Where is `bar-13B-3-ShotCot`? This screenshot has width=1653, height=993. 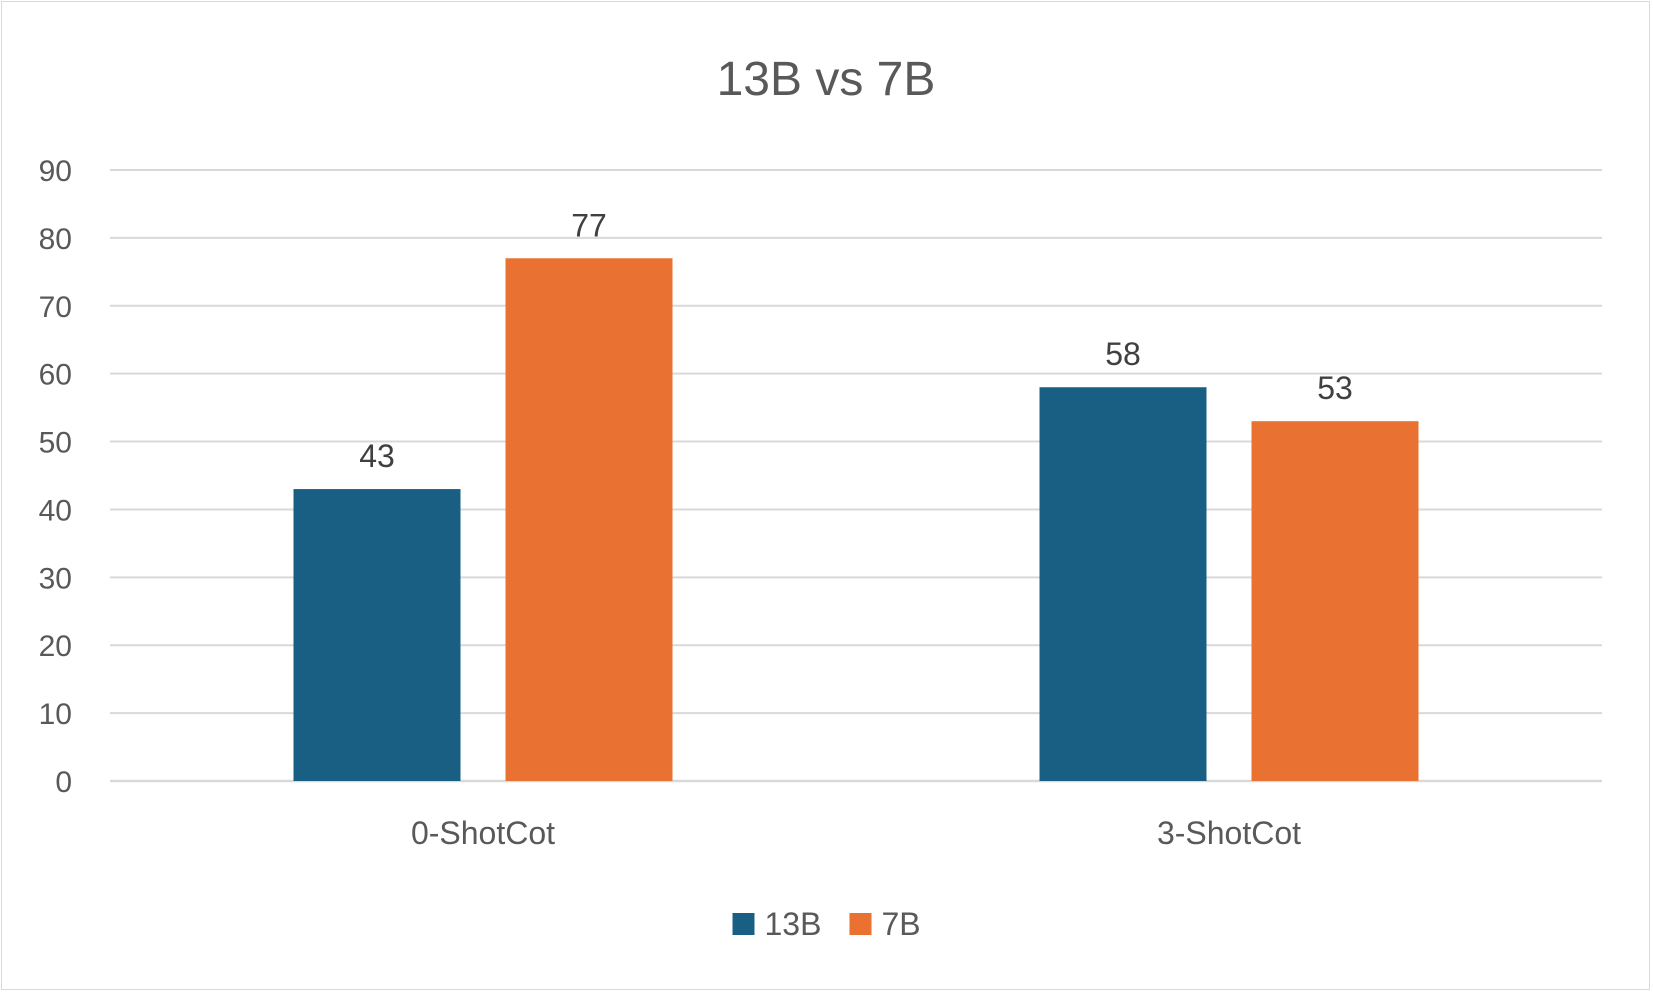
bar-13B-3-ShotCot is located at coordinates (1123, 584).